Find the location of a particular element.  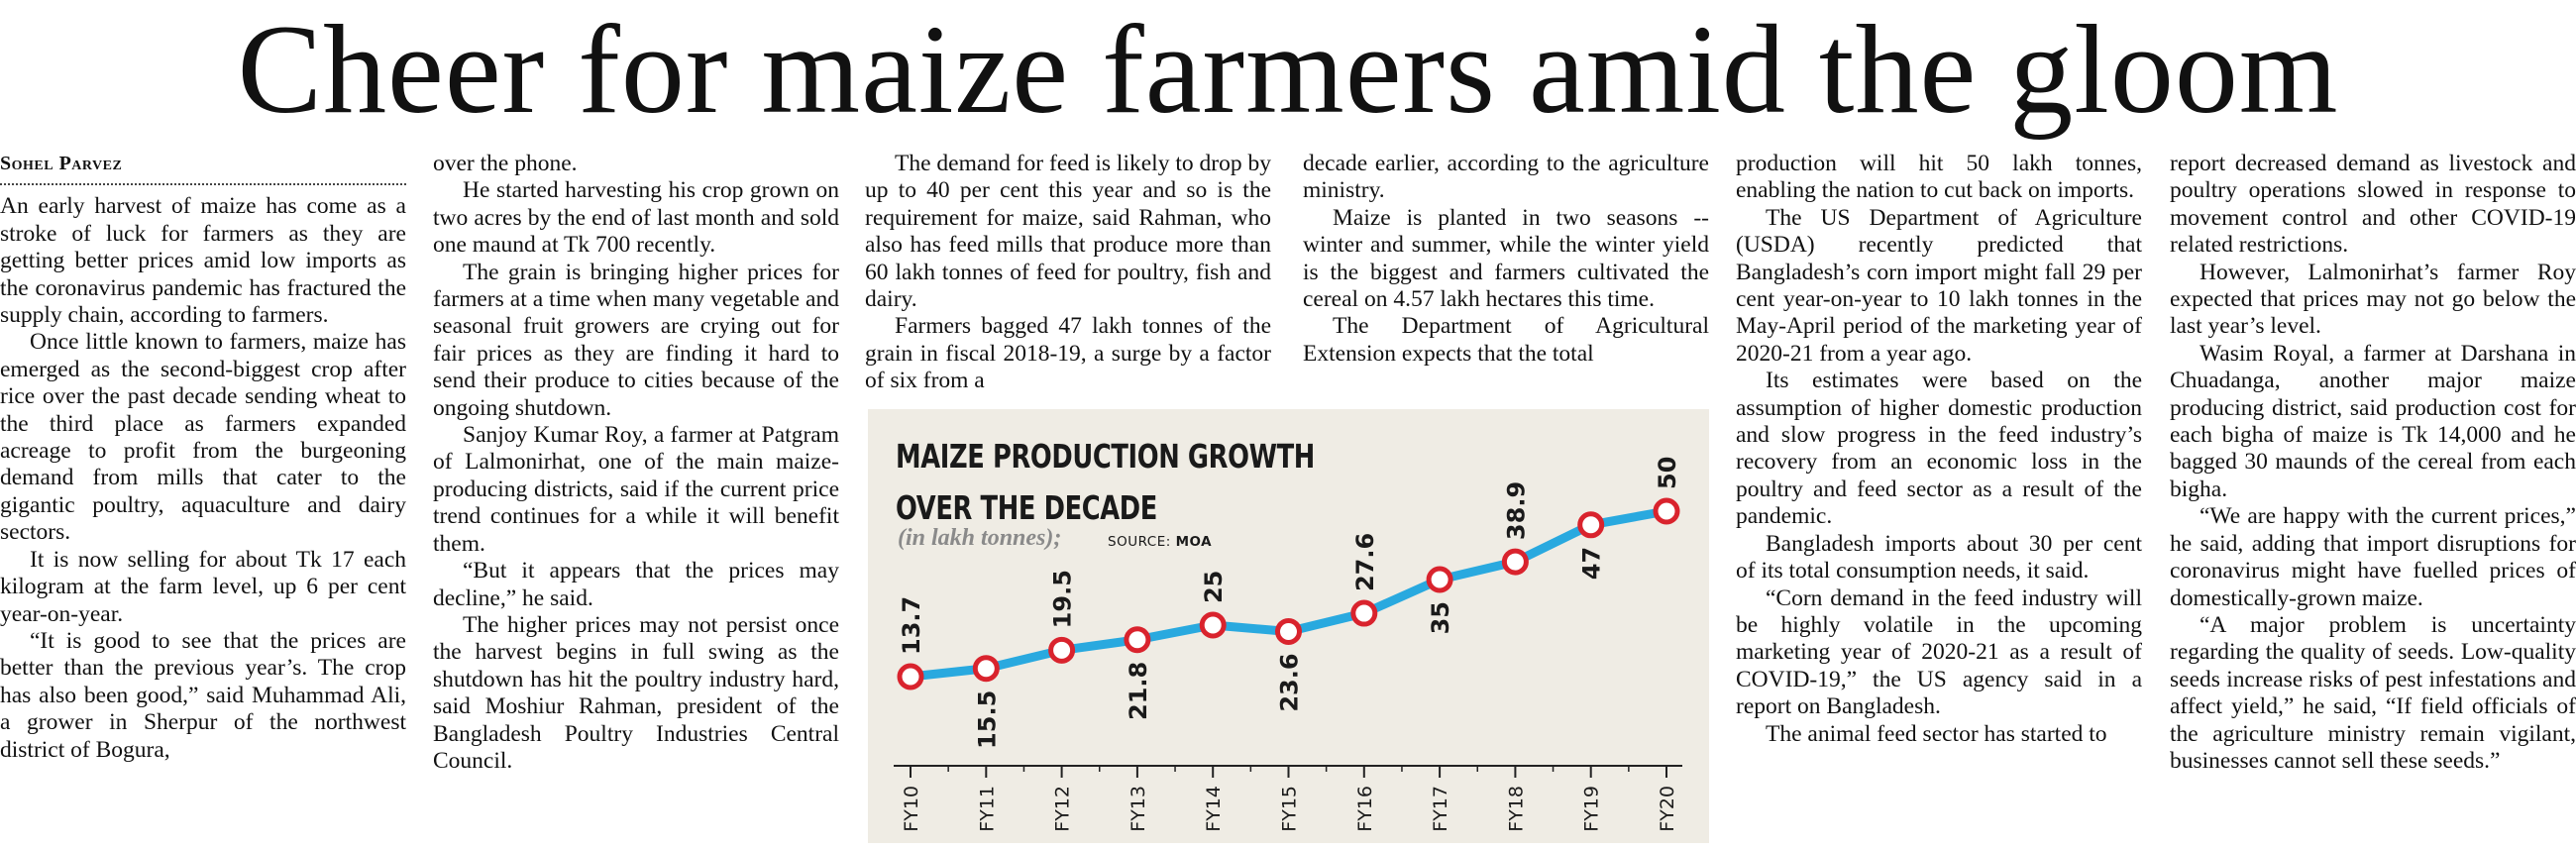

data-label: 19.5 is located at coordinates (1063, 599).